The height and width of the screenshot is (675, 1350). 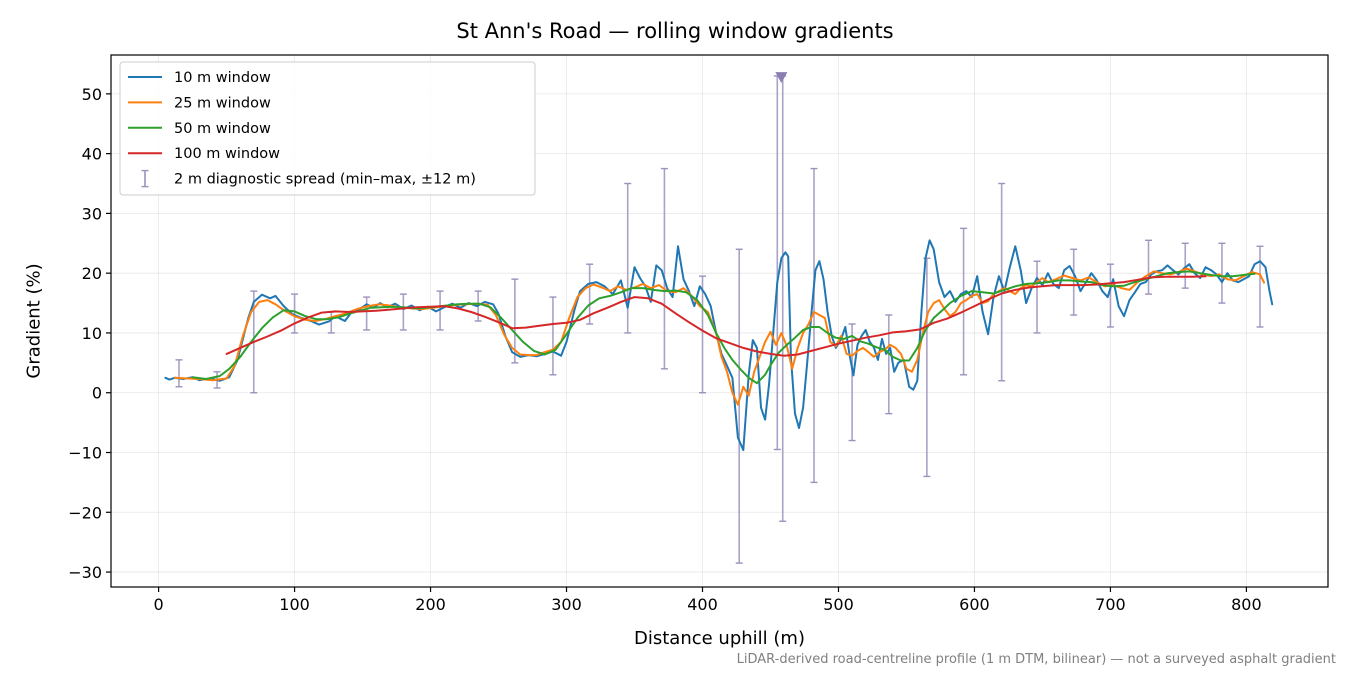 I want to click on clipped-value-marker, so click(x=781, y=78).